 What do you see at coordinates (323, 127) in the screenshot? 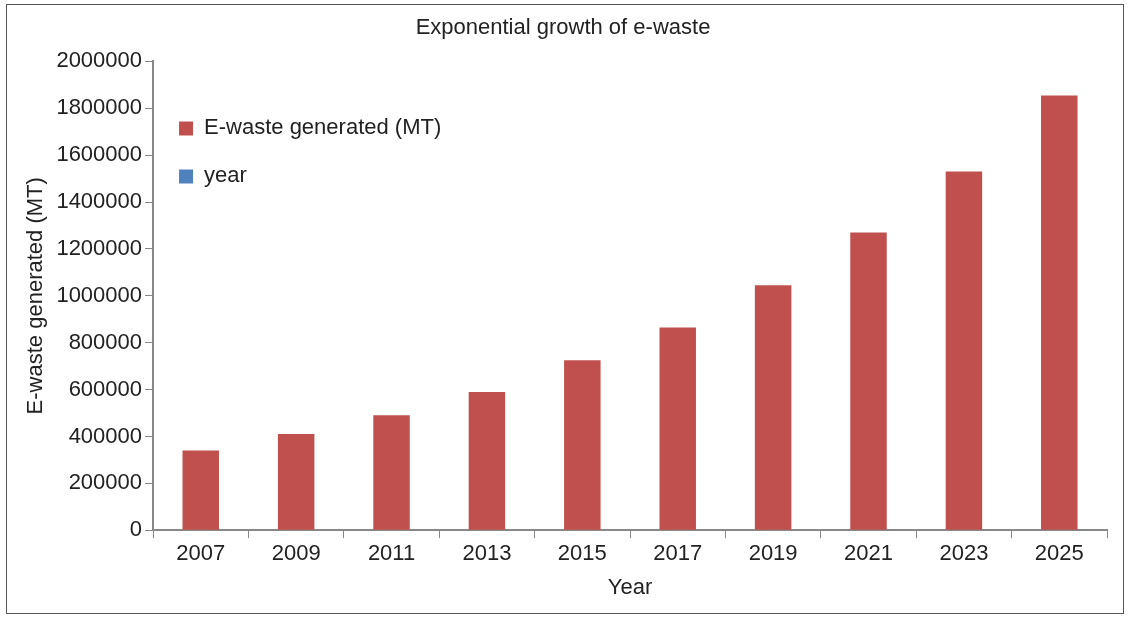
I see `legend-label: E-waste generated (MT)` at bounding box center [323, 127].